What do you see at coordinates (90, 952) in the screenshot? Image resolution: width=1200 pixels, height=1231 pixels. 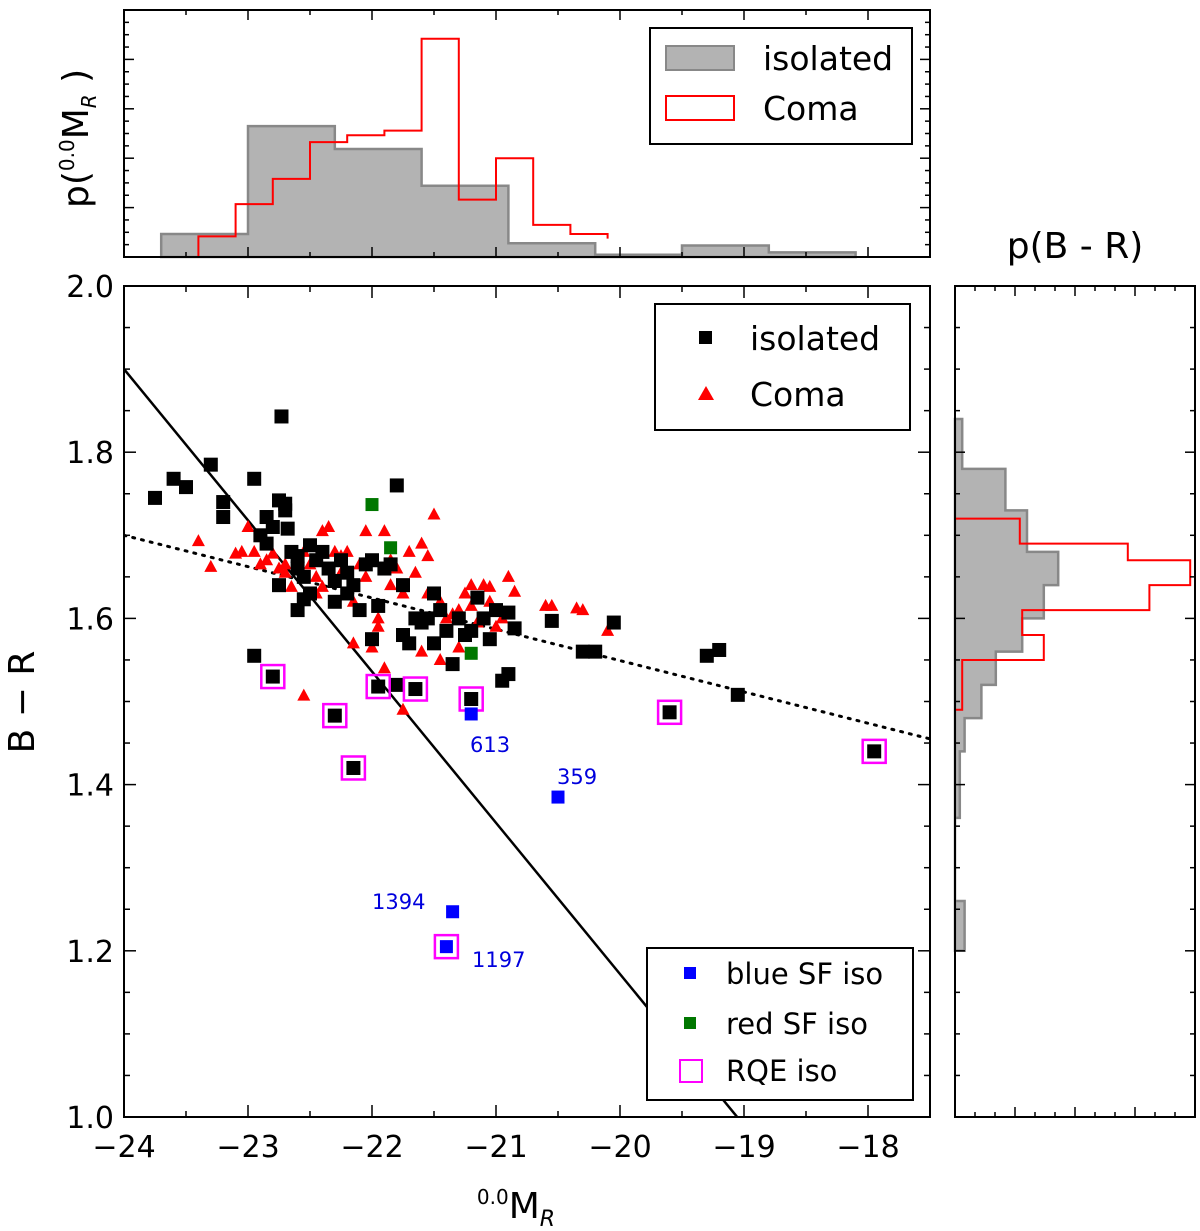 I see `main-ytick-label: 1.2` at bounding box center [90, 952].